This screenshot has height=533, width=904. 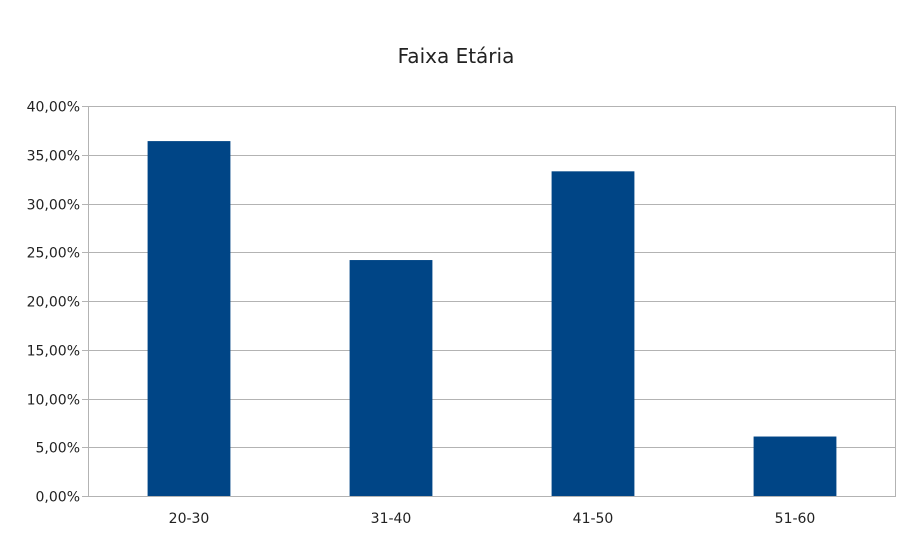 What do you see at coordinates (53, 401) in the screenshot?
I see `y-tick-label: 10,00%` at bounding box center [53, 401].